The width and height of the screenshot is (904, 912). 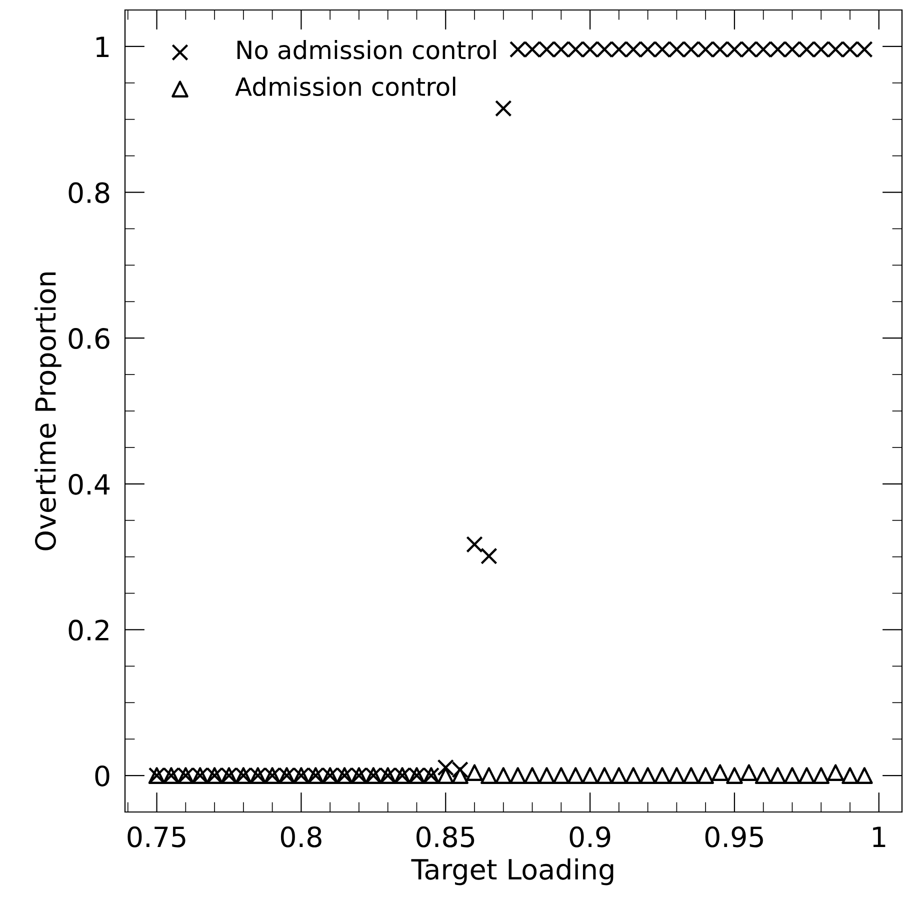 What do you see at coordinates (734, 837) in the screenshot?
I see `x-tick-label: 0.95` at bounding box center [734, 837].